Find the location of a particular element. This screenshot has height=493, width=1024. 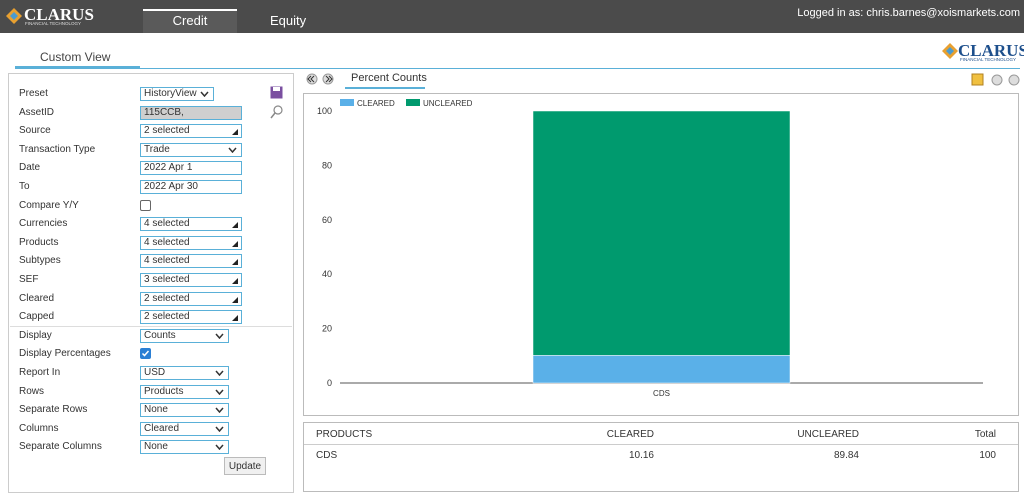

table-row-label: PRODUCTS is located at coordinates (344, 434).